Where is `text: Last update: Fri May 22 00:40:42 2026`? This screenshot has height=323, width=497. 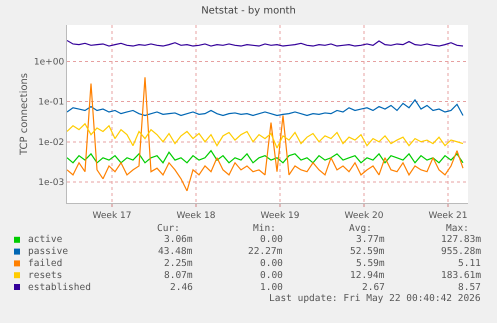 text: Last update: Fri May 22 00:40:42 2026 is located at coordinates (375, 298).